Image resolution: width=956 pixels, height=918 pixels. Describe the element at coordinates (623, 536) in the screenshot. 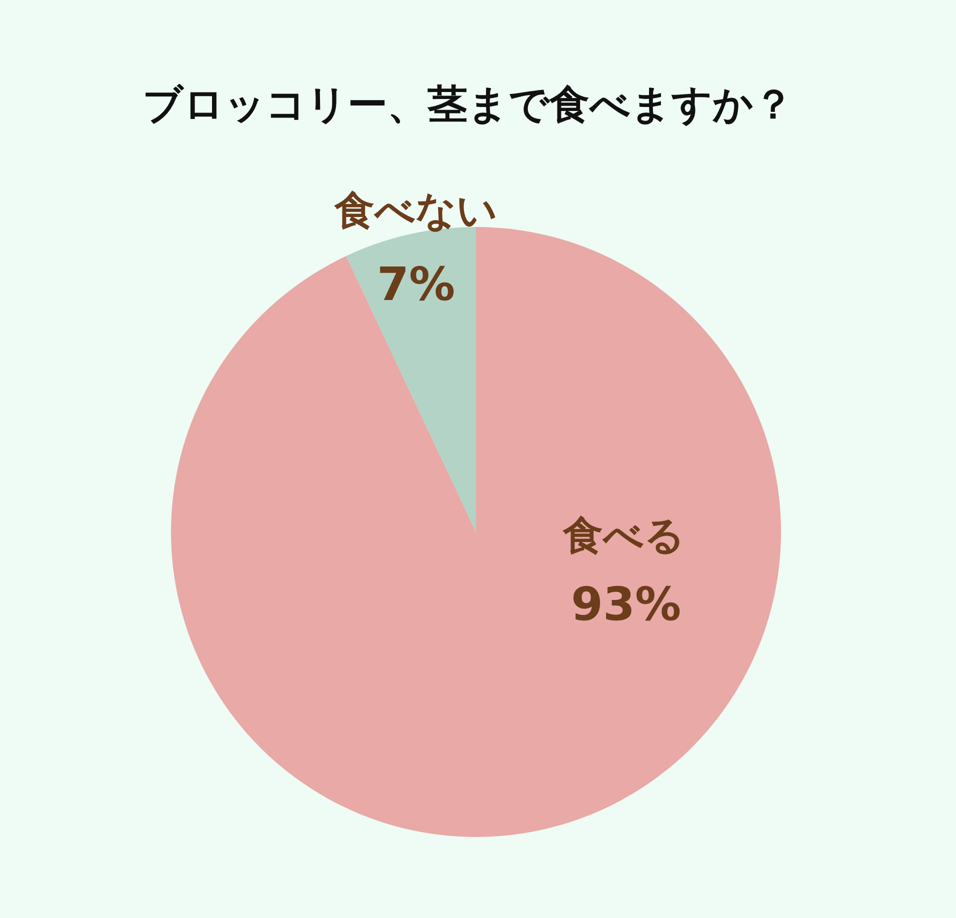

I see `slice-label: 食べる` at that location.